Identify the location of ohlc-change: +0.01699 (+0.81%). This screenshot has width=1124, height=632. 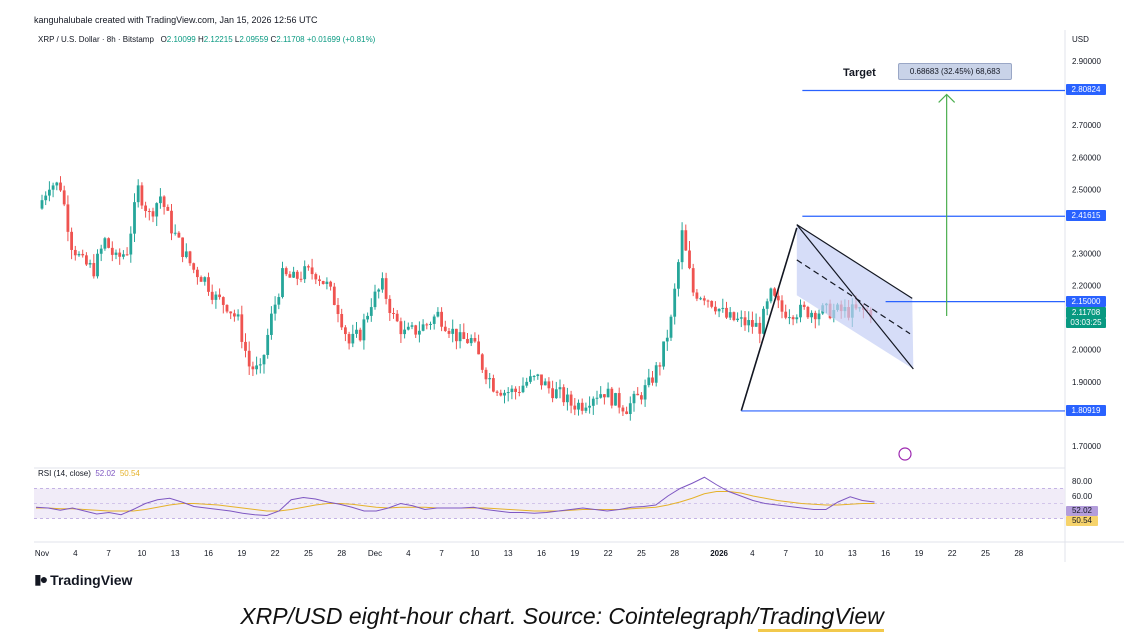
(341, 39).